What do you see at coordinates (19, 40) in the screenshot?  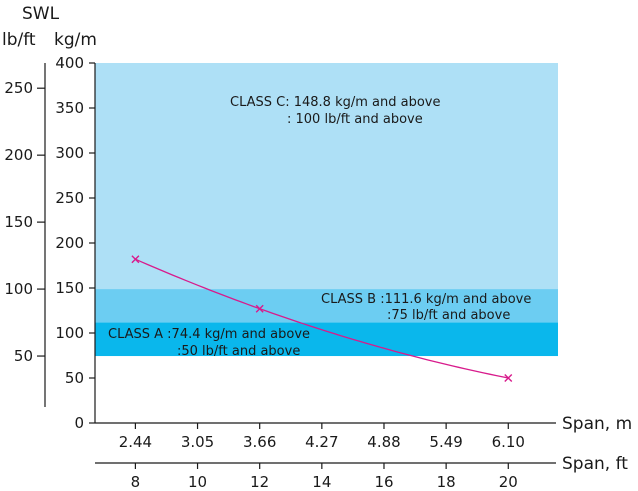 I see `left-unit-label: lb/ft` at bounding box center [19, 40].